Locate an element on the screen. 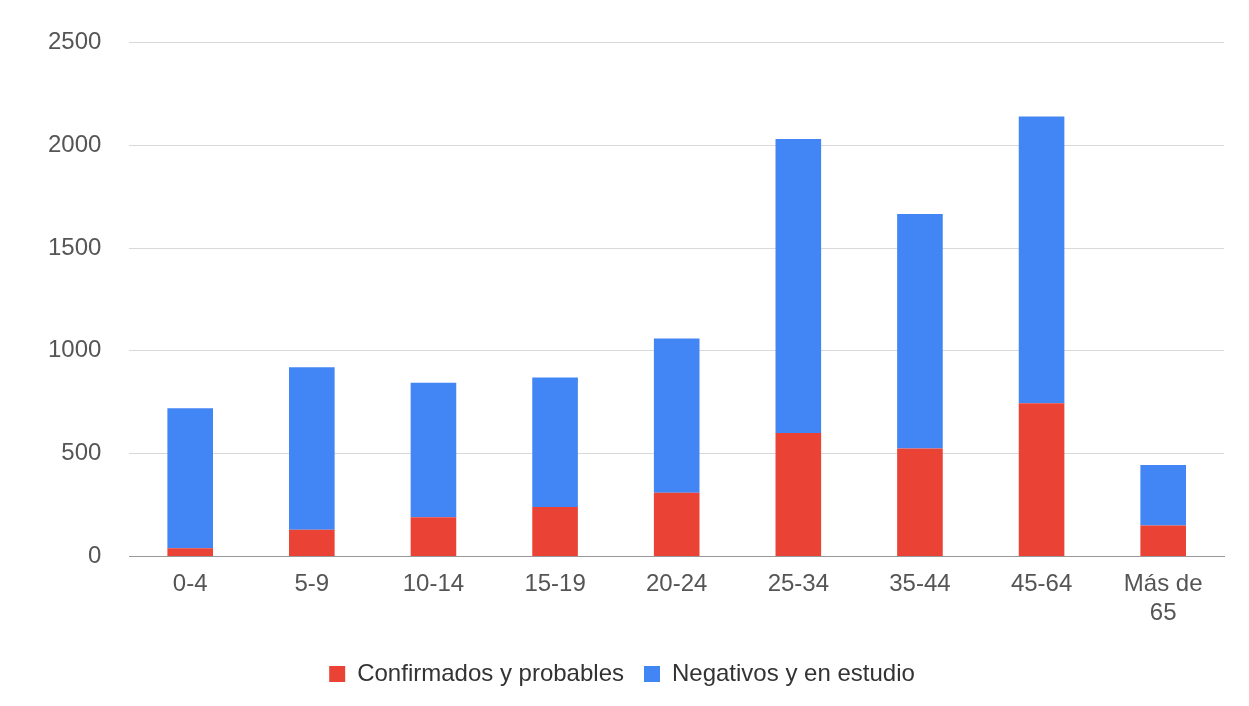 The width and height of the screenshot is (1249, 706). legend-label: Negativos y en estudio is located at coordinates (793, 672).